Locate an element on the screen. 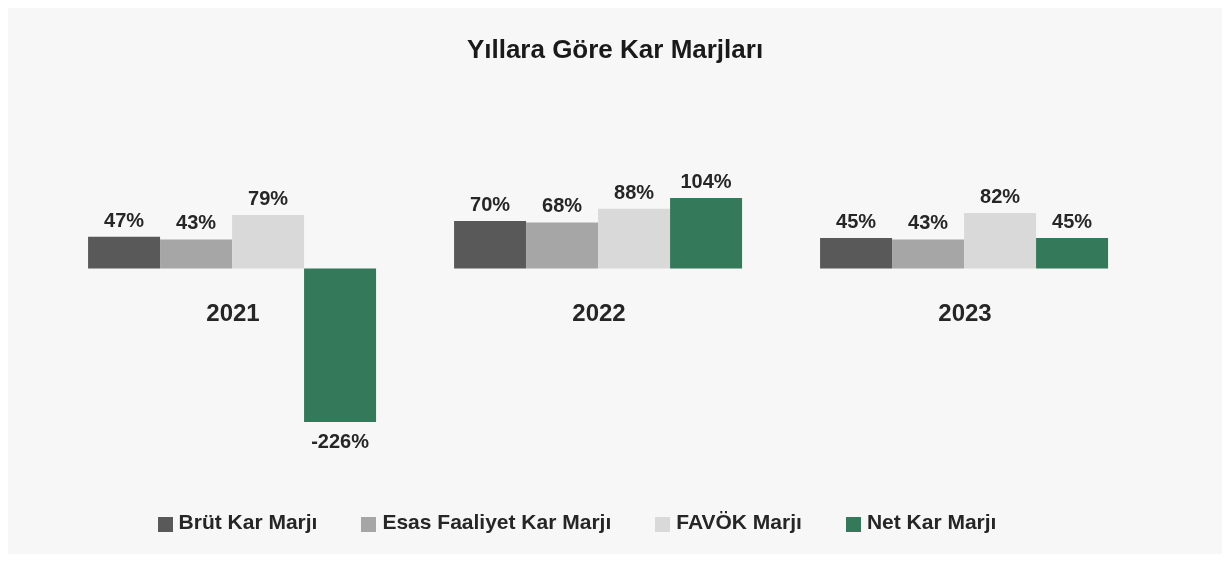 This screenshot has width=1230, height=562. x-tick-label: 2023 is located at coordinates (965, 312).